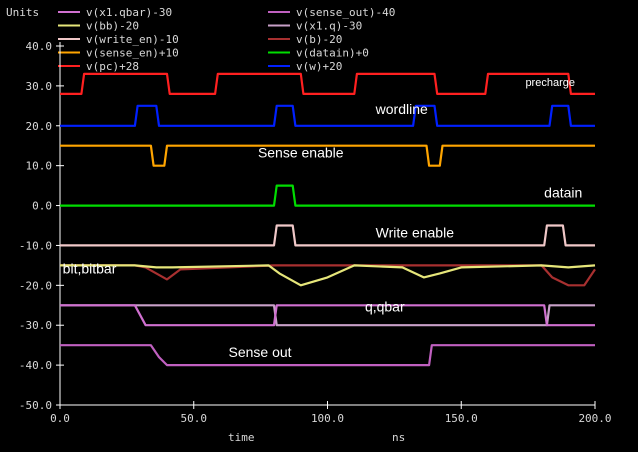  Describe the element at coordinates (129, 12) in the screenshot. I see `legend-label: v(x1.qbar)-30` at that location.